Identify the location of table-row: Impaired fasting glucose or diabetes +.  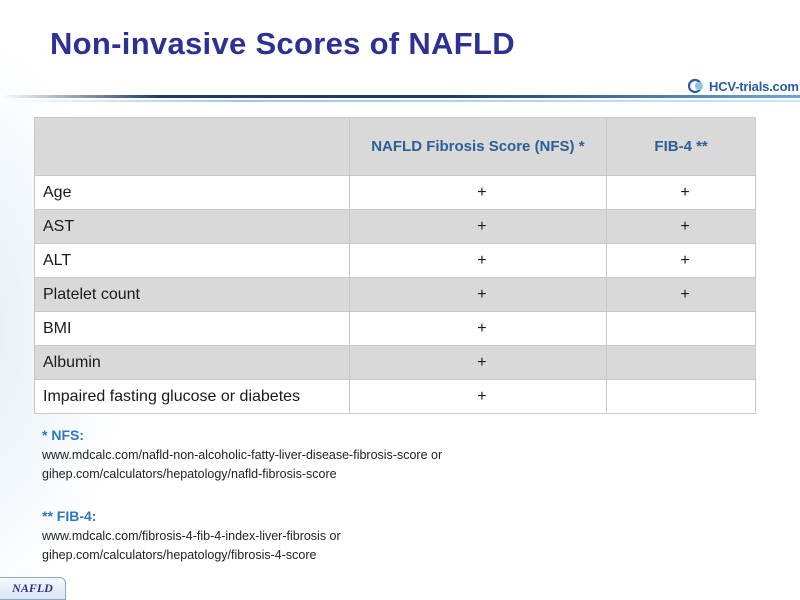
(395, 396).